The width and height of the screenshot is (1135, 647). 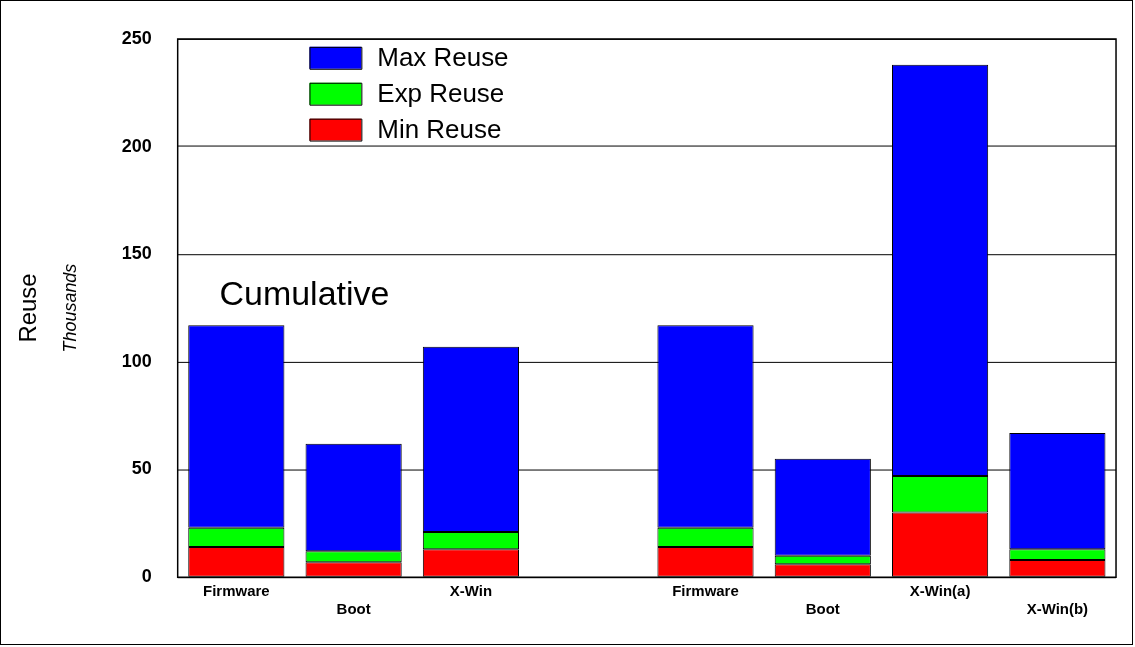 I want to click on y-tick-label: 0, so click(x=146, y=576).